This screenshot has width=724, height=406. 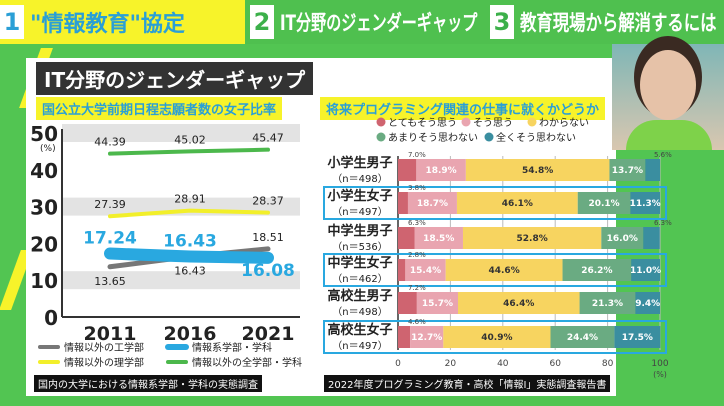 I want to click on bar-chart-title: 将来プログラミング関連の仕事に就くかどうか, so click(x=463, y=108).